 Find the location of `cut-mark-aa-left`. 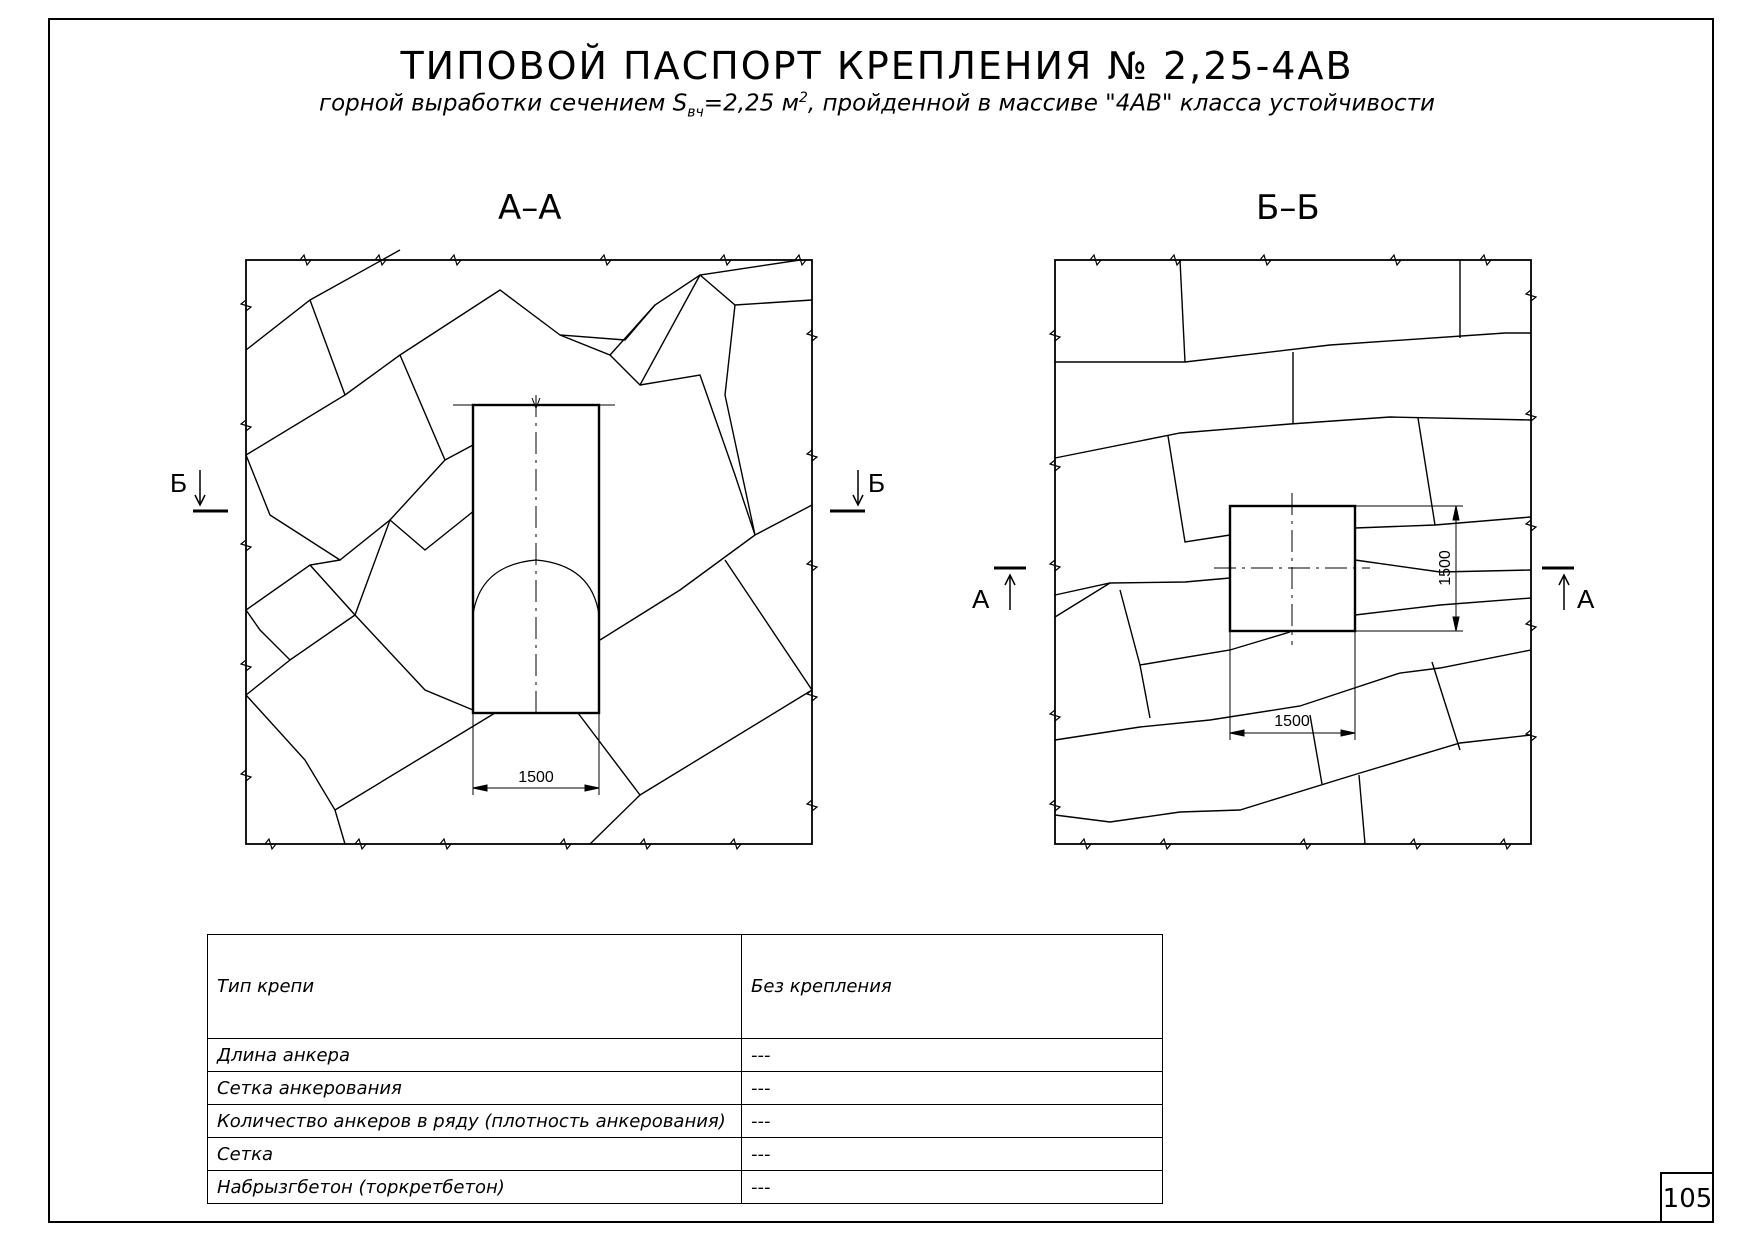

cut-mark-aa-left is located at coordinates (210, 491).